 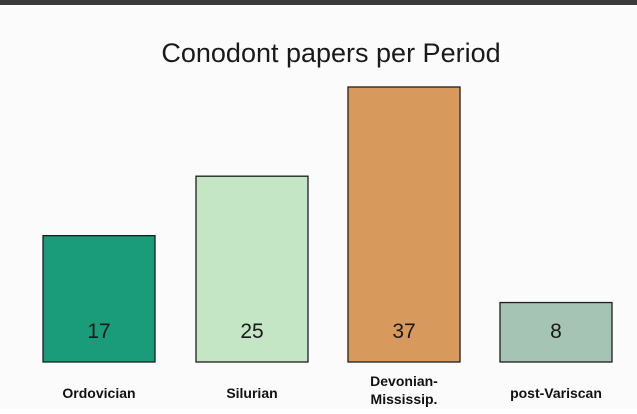 What do you see at coordinates (251, 331) in the screenshot?
I see `value-label-1: 25` at bounding box center [251, 331].